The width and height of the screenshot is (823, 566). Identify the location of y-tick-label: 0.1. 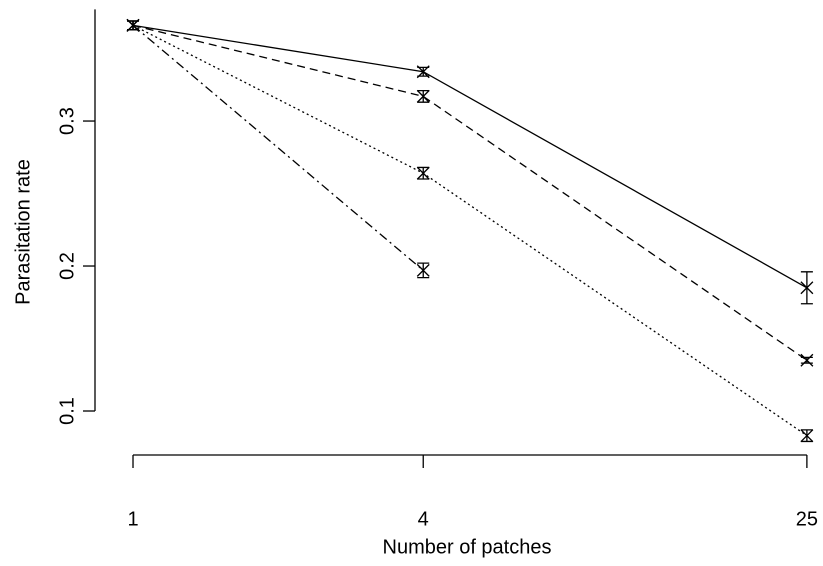
(67, 411).